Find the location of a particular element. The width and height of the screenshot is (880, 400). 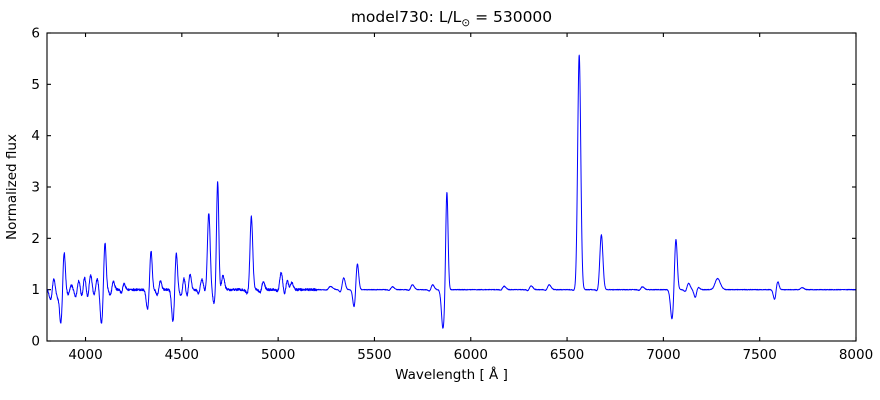

y-axis-tick-labels: 0 1 2 3 4 5 6 is located at coordinates (35, 188).